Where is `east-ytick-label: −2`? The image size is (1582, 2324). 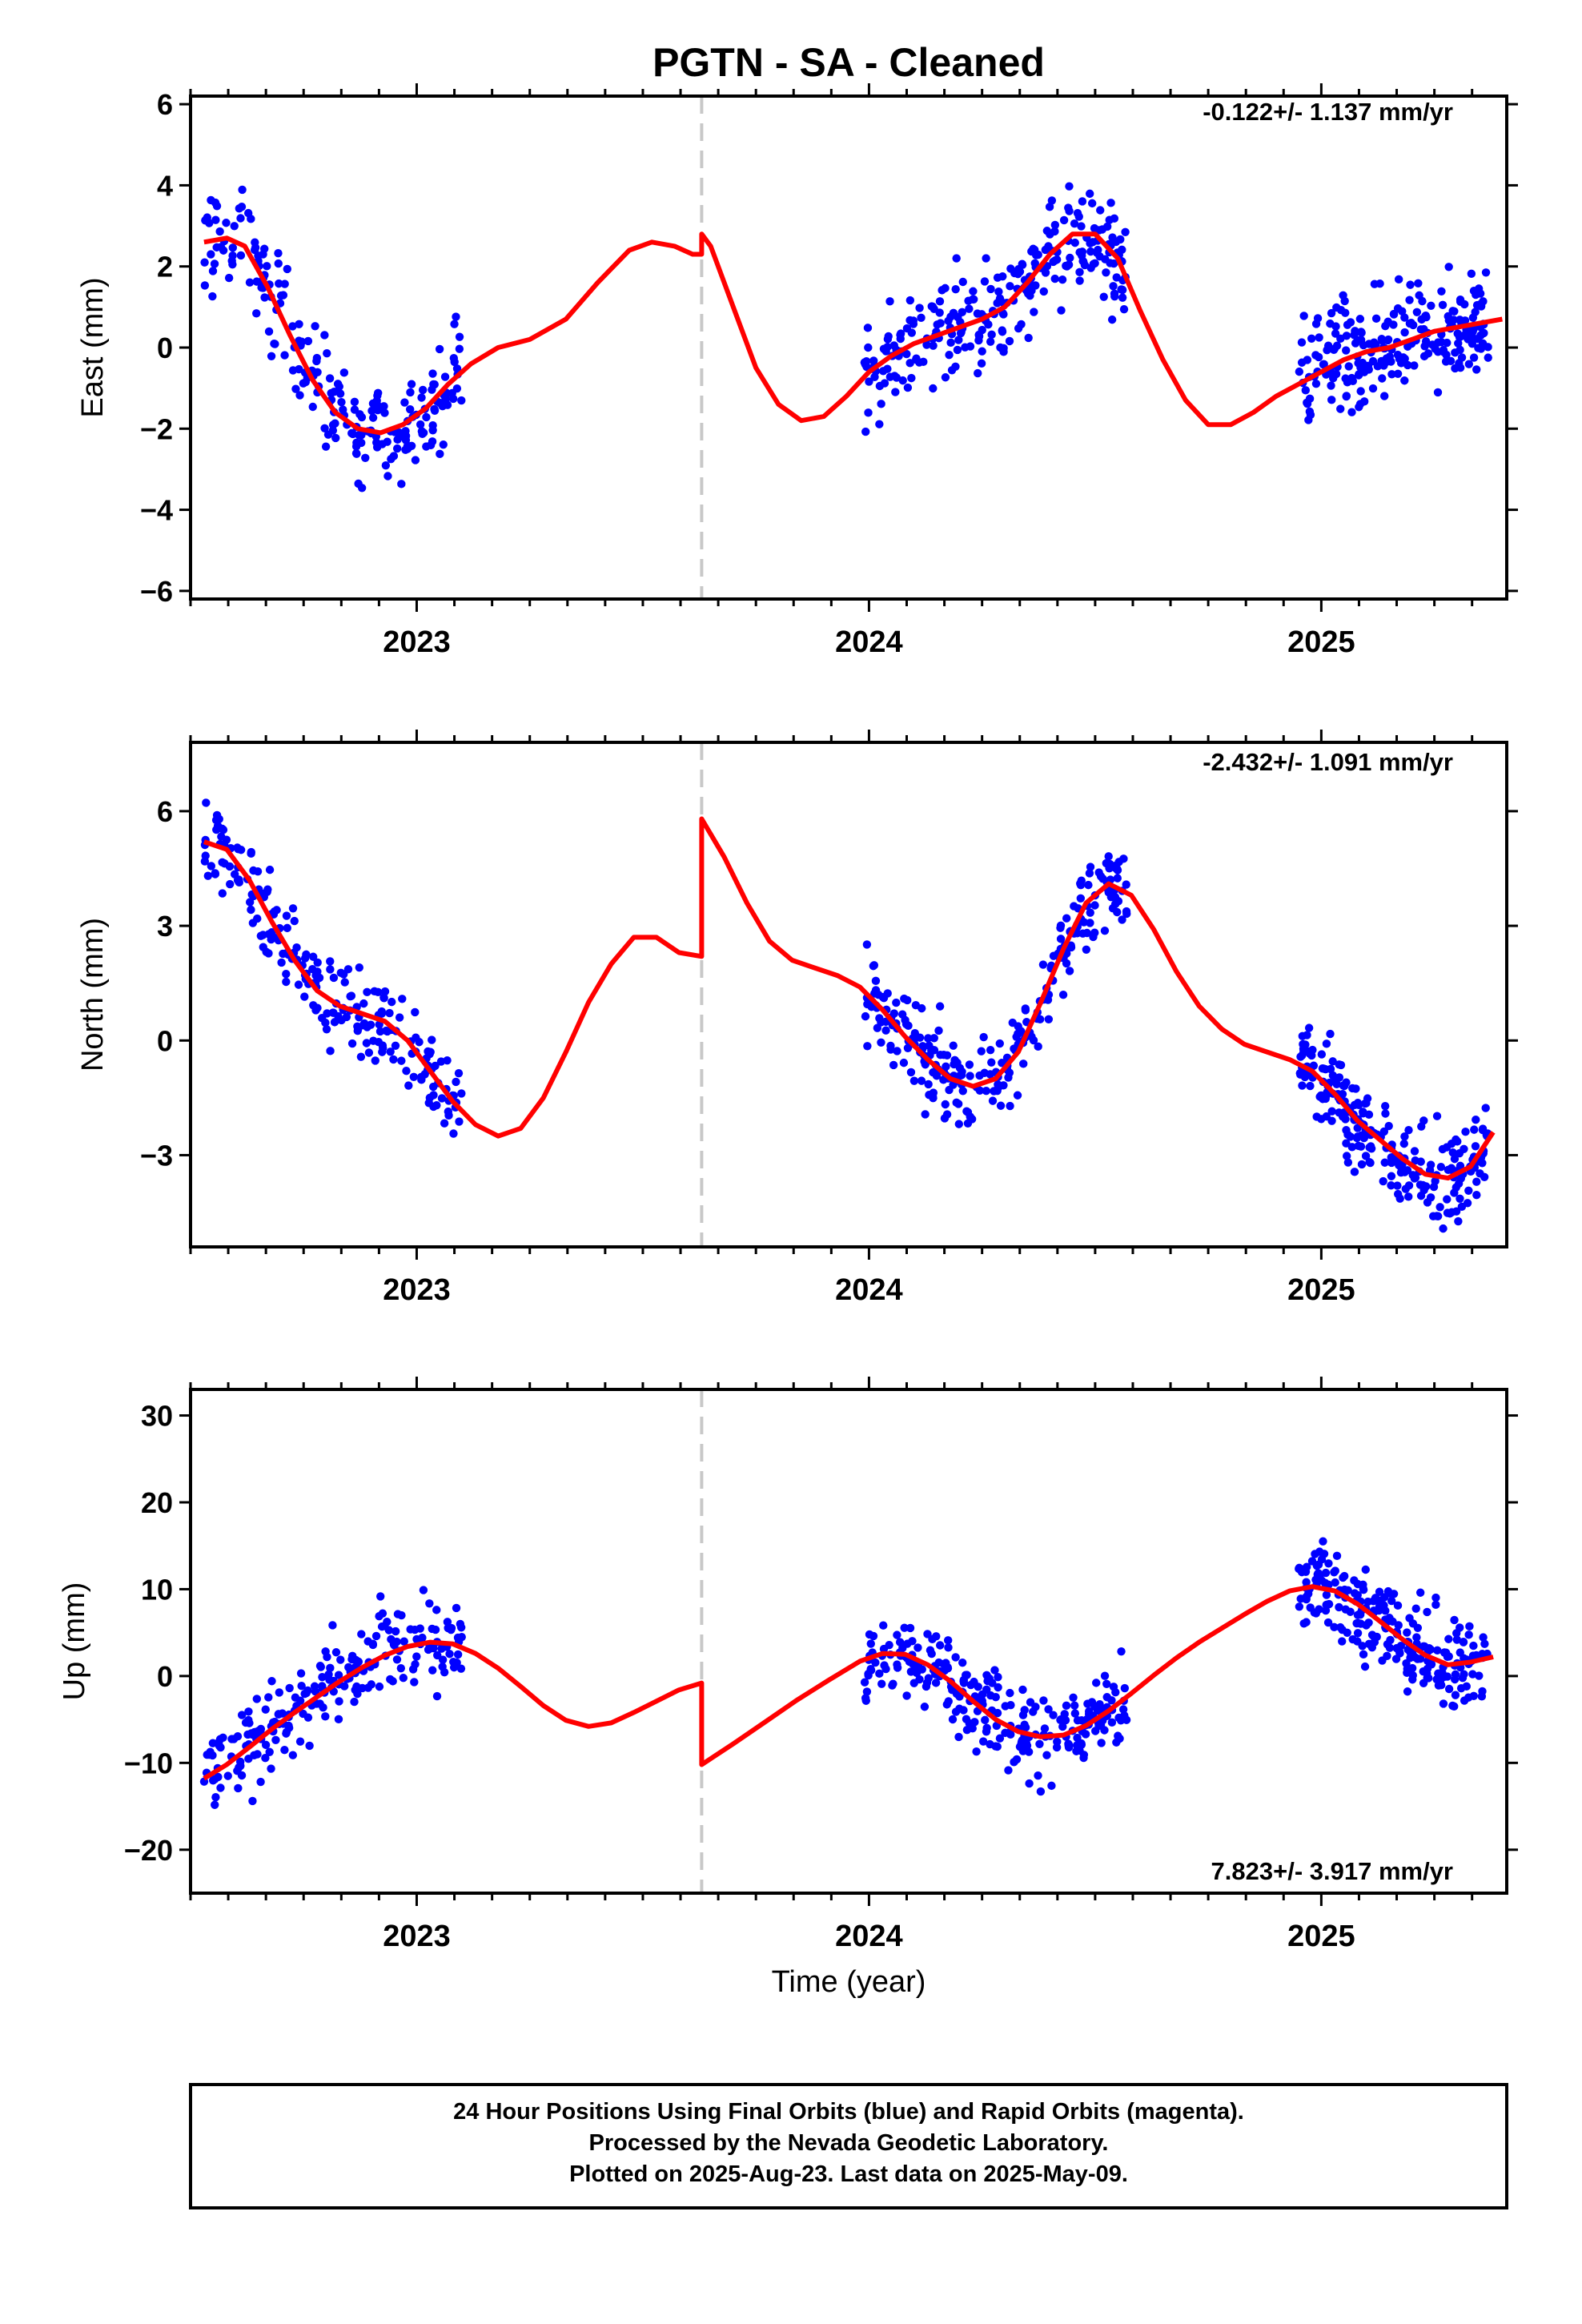
east-ytick-label: −2 is located at coordinates (156, 429).